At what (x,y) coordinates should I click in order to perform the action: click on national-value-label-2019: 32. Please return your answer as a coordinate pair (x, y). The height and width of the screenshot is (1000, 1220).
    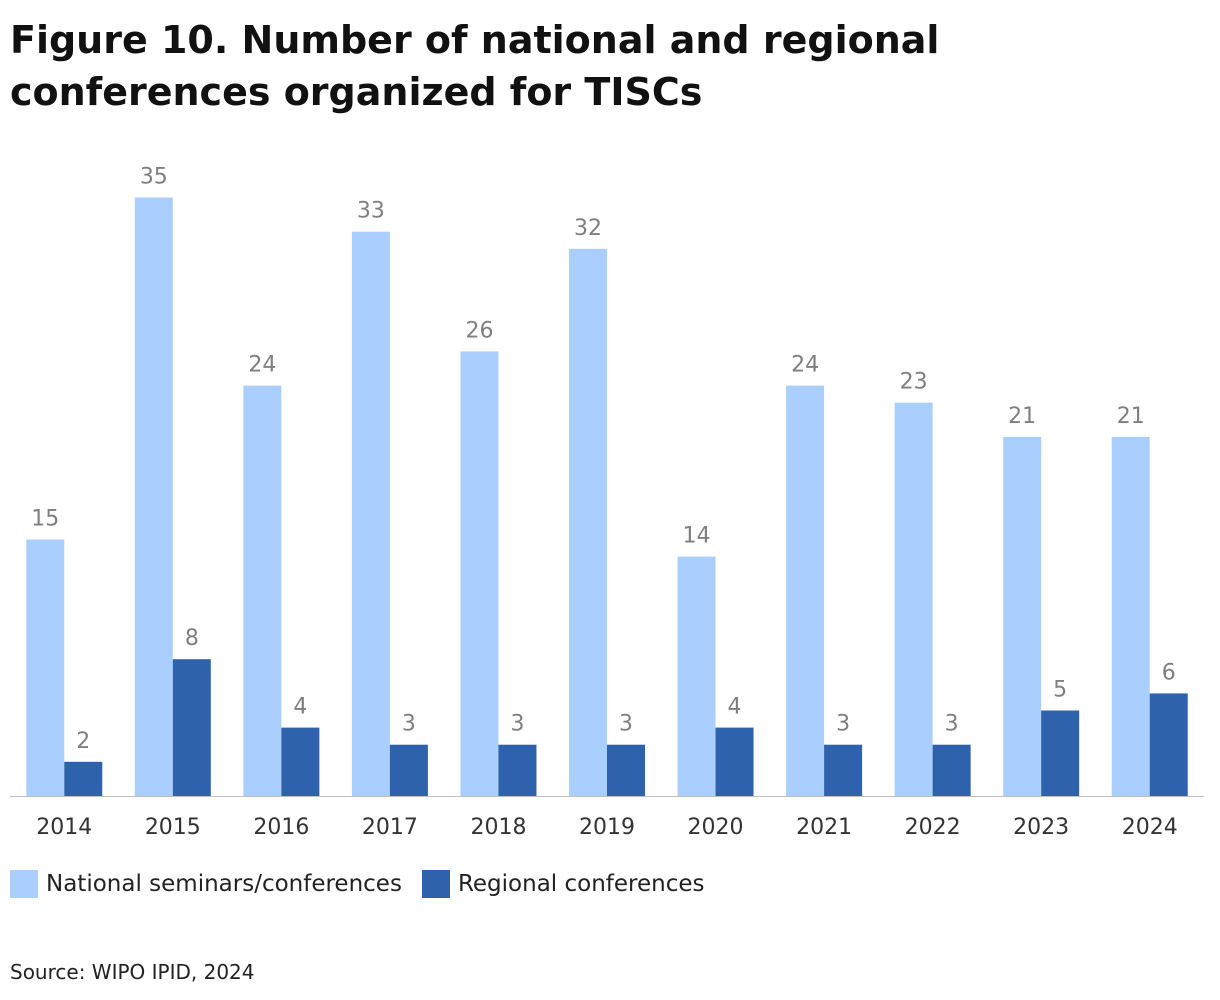
    Looking at the image, I should click on (588, 228).